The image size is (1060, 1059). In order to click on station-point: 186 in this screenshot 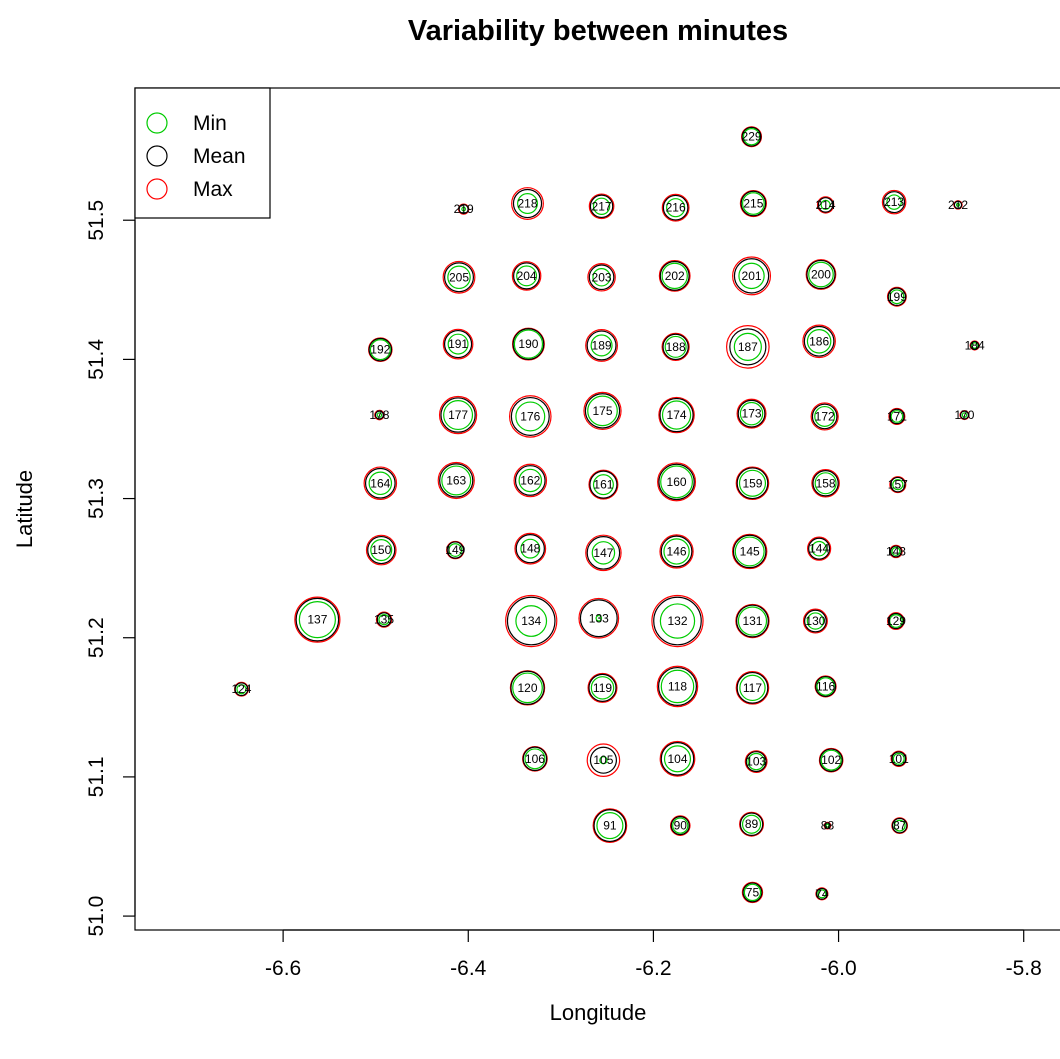, I will do `click(819, 341)`.